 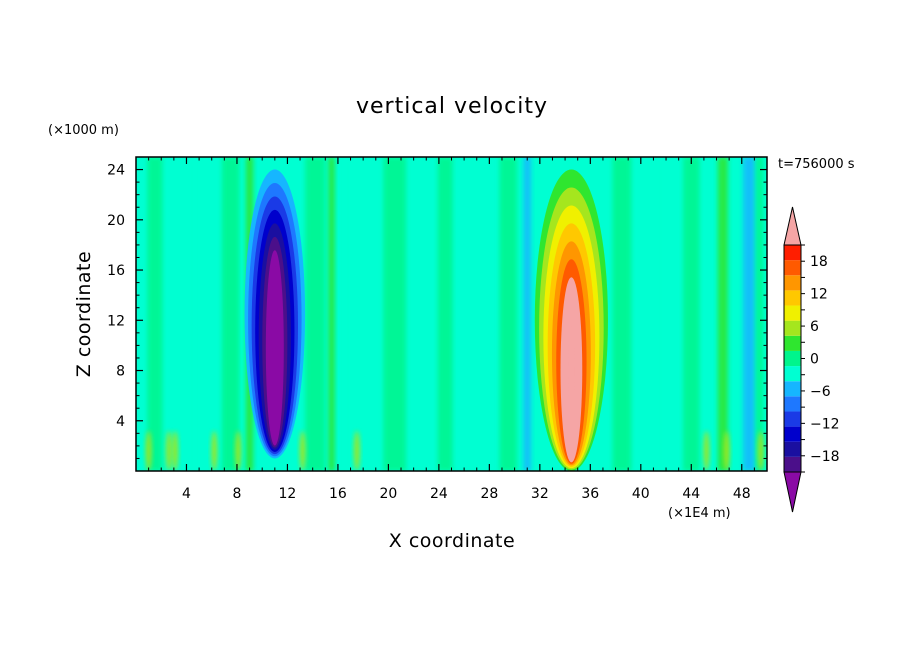 I want to click on y-tick-label: 24, so click(x=116, y=171).